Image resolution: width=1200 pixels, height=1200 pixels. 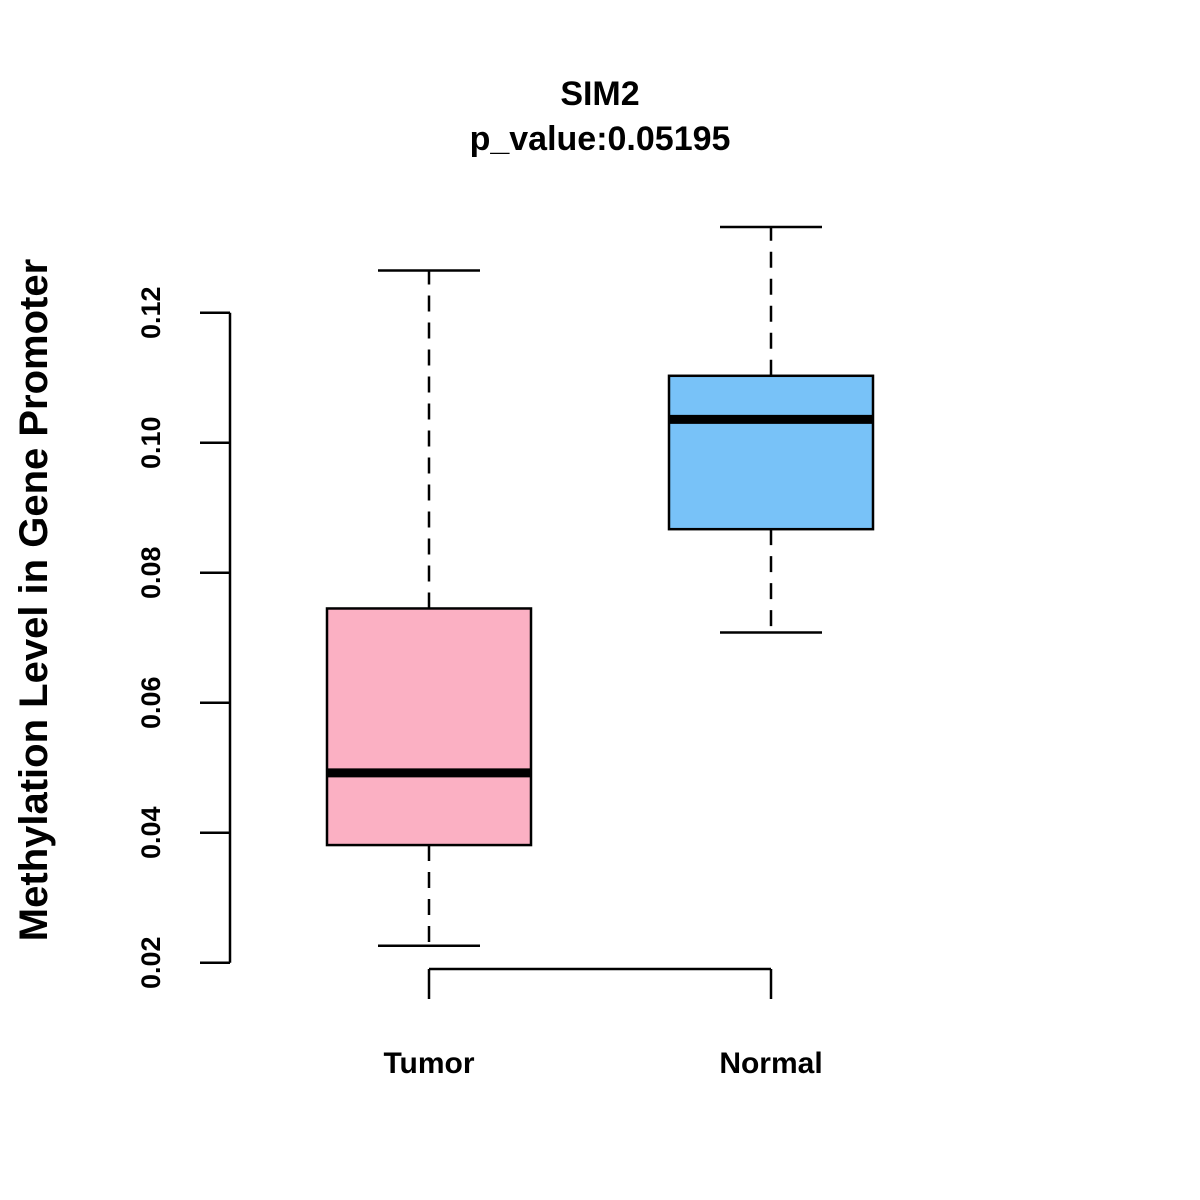 I want to click on y-tick-label: 0.04, so click(x=151, y=832).